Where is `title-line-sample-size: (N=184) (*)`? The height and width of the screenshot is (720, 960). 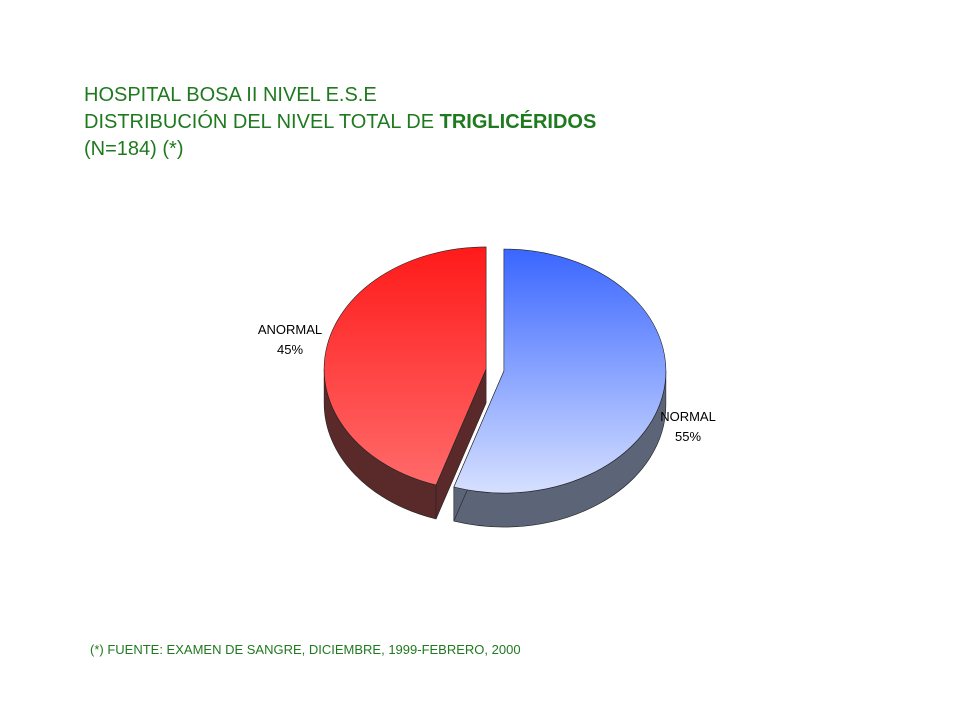
title-line-sample-size: (N=184) (*) is located at coordinates (134, 149).